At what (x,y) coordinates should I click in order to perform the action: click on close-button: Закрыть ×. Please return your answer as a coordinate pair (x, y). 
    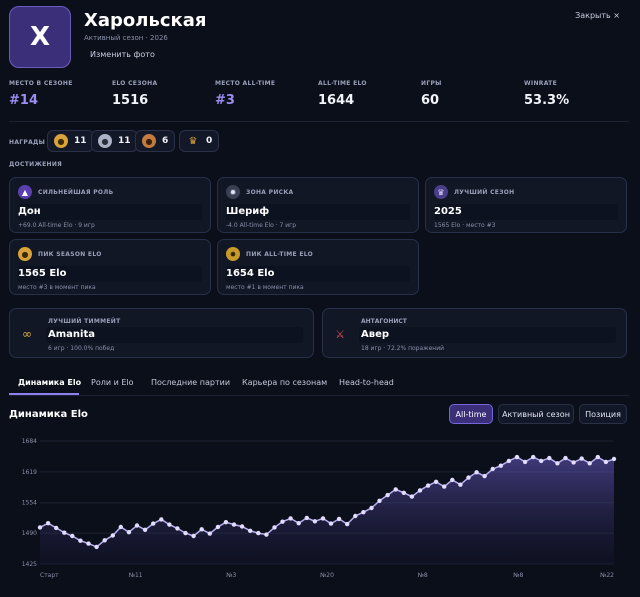
    Looking at the image, I should click on (597, 15).